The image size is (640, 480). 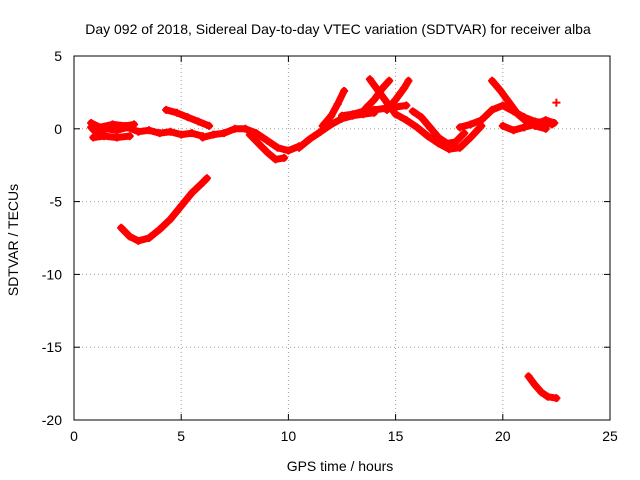 What do you see at coordinates (52, 420) in the screenshot?
I see `y-tick-label: -20` at bounding box center [52, 420].